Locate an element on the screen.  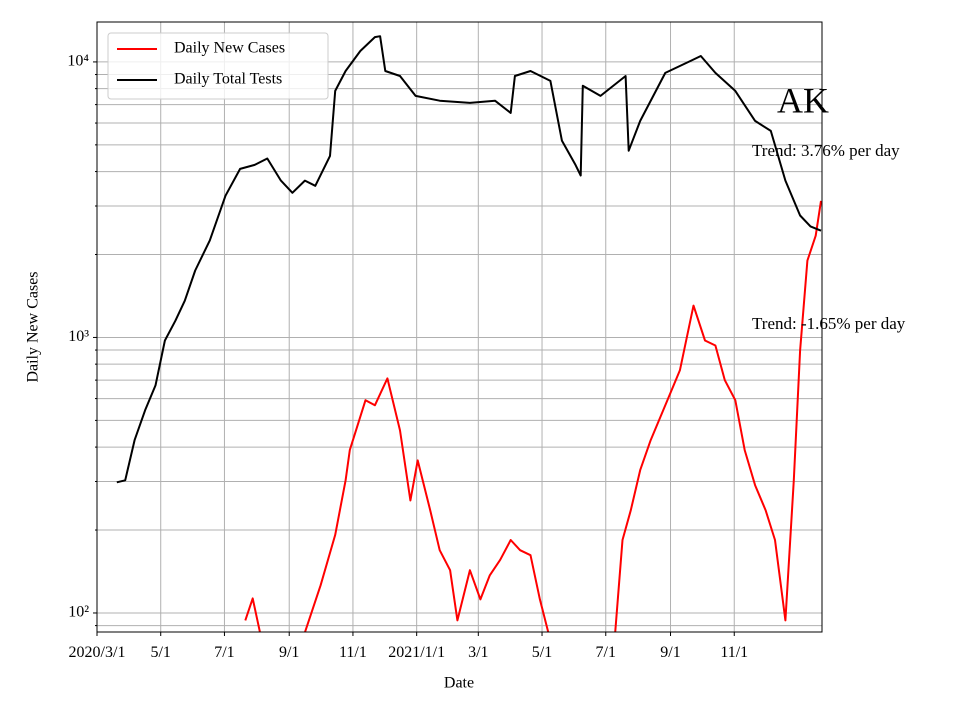
chart-title: AK is located at coordinates (803, 100).